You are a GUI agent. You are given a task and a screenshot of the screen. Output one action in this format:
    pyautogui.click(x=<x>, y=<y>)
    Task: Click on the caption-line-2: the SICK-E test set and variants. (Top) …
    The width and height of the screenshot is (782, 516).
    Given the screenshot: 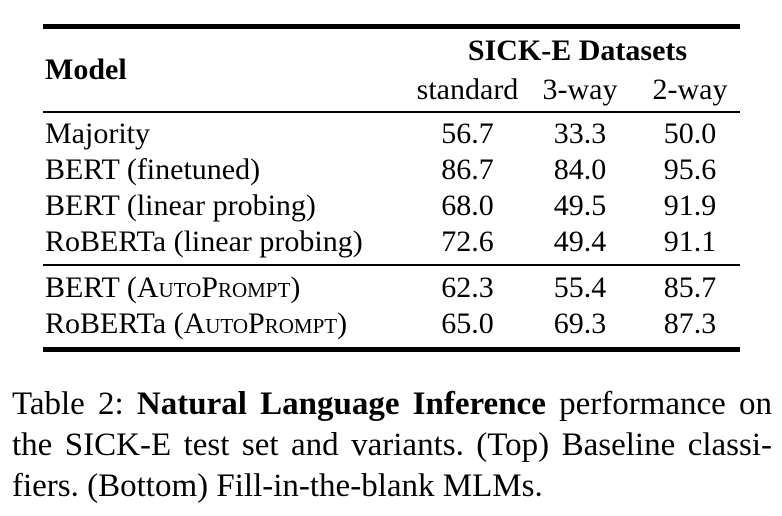 What is the action you would take?
    pyautogui.click(x=392, y=445)
    